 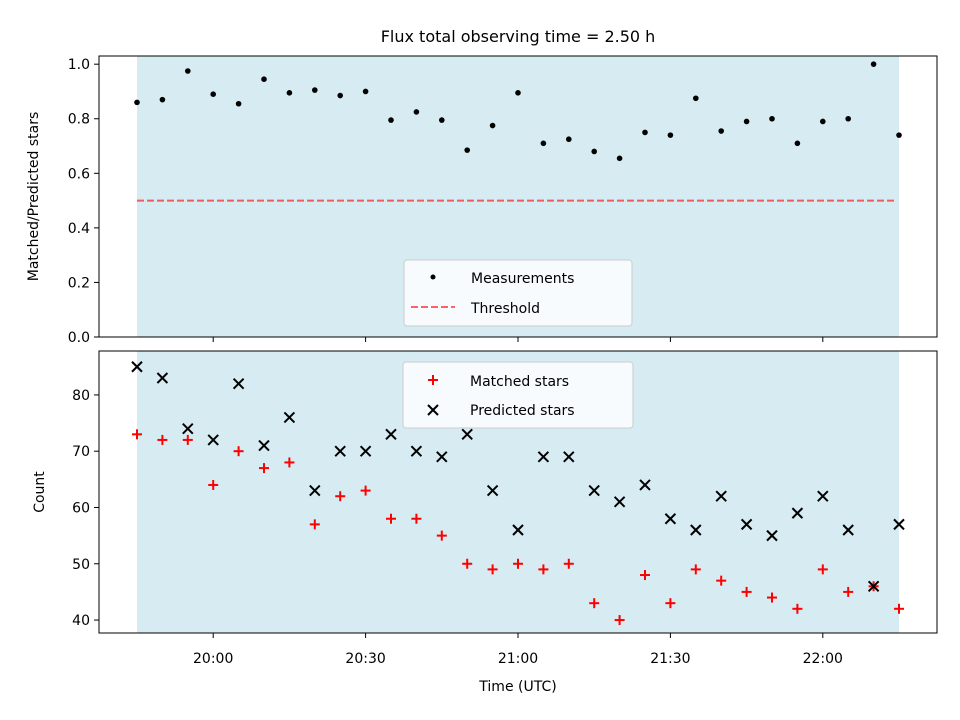 I want to click on ratio-x-ticks, so click(x=518, y=339).